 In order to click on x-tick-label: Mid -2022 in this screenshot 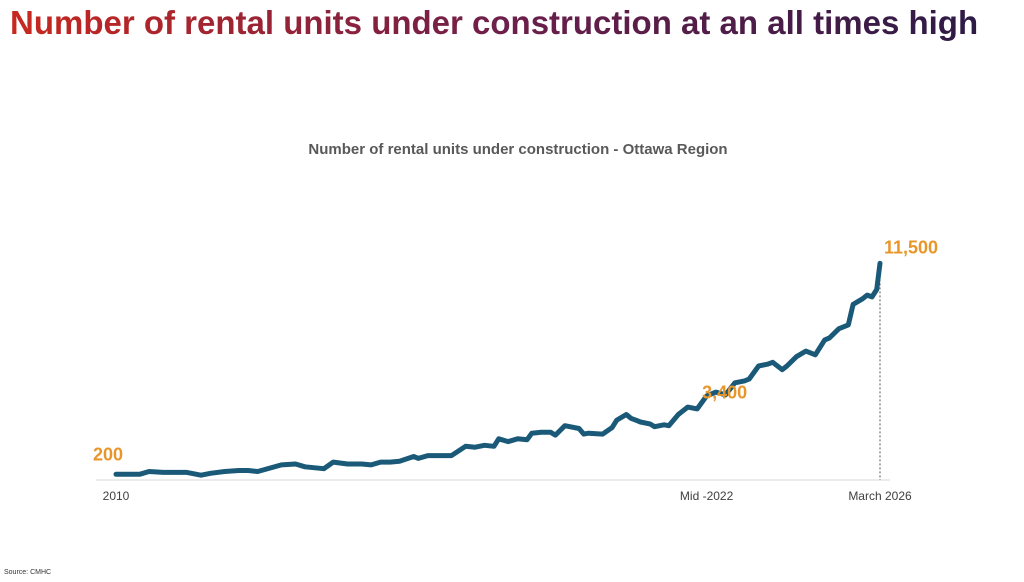, I will do `click(707, 496)`.